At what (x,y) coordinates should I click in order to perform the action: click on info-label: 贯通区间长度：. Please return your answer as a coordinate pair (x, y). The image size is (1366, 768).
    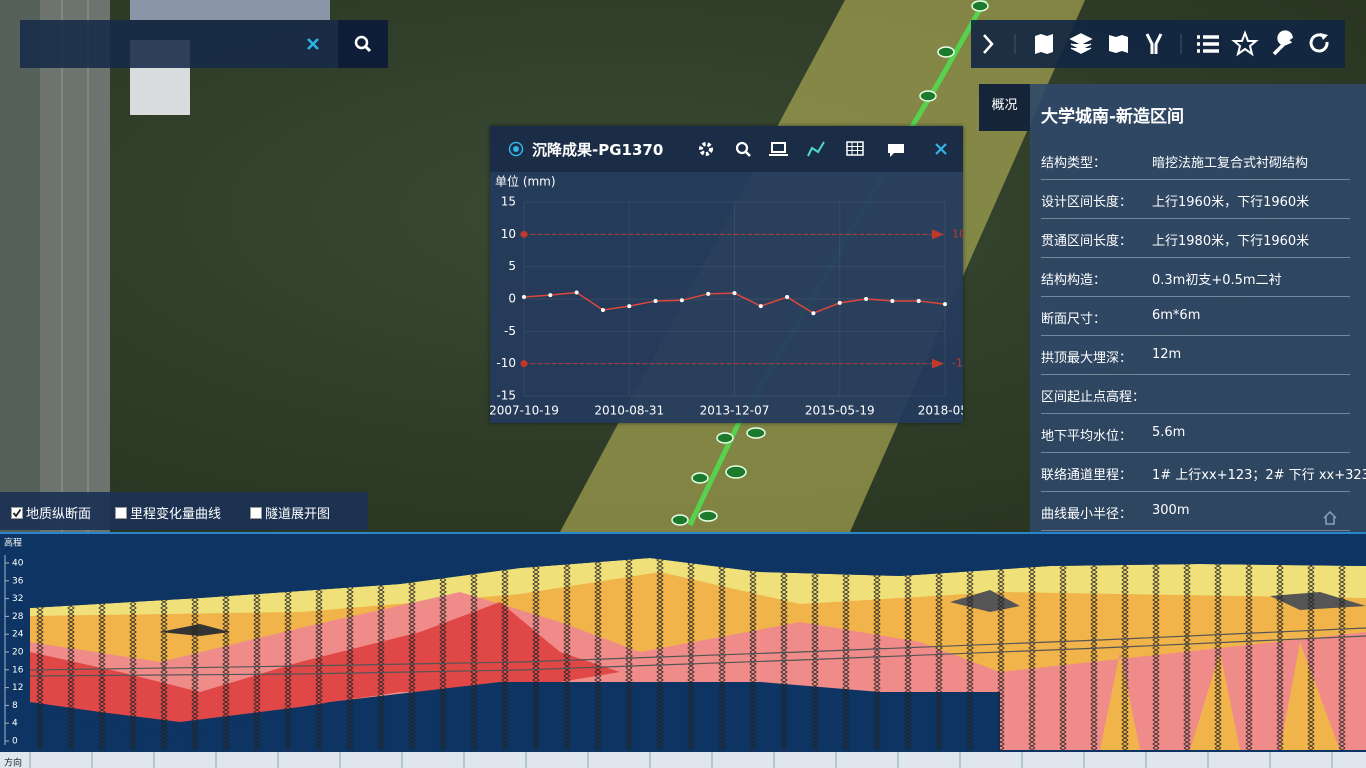
    Looking at the image, I should click on (1087, 241).